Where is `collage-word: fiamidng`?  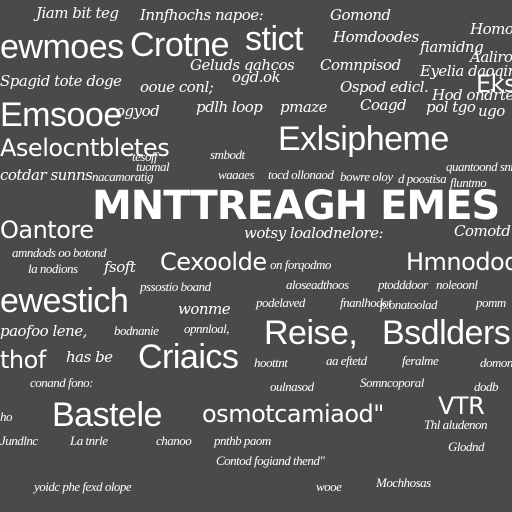 collage-word: fiamidng is located at coordinates (452, 47).